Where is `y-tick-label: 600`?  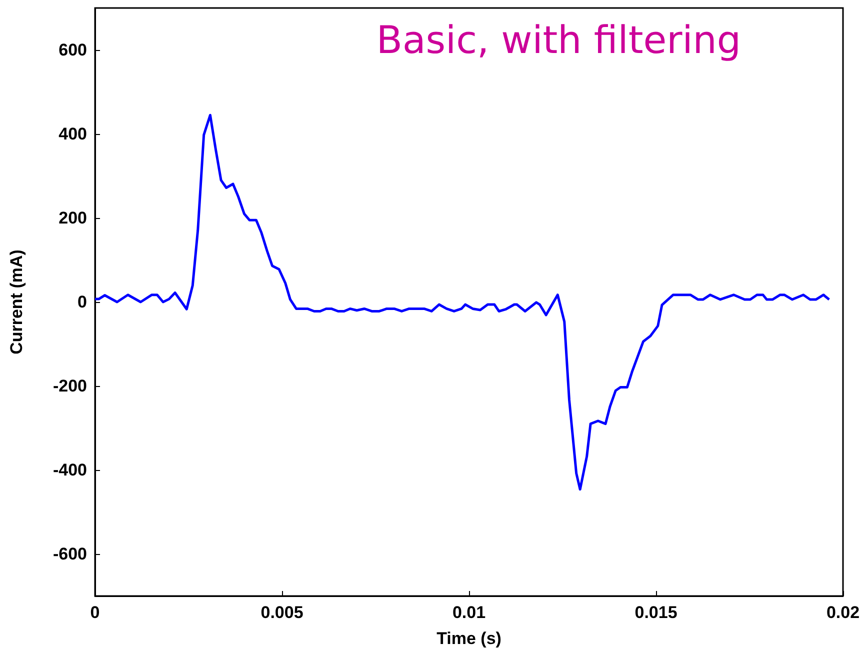
y-tick-label: 600 is located at coordinates (72, 50).